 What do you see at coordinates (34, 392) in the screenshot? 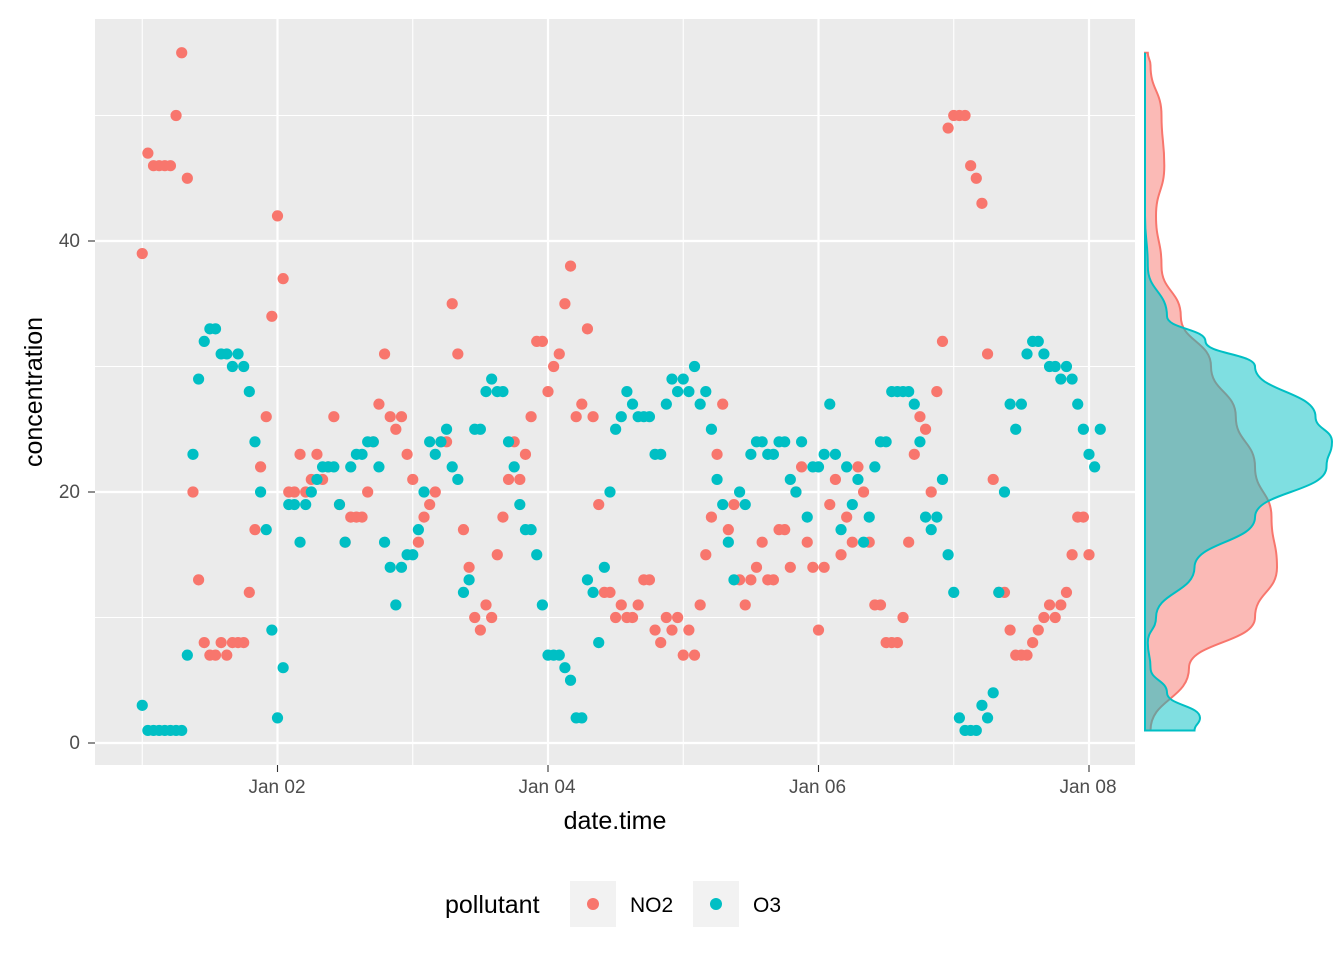
I see `y-axis-title: concentration` at bounding box center [34, 392].